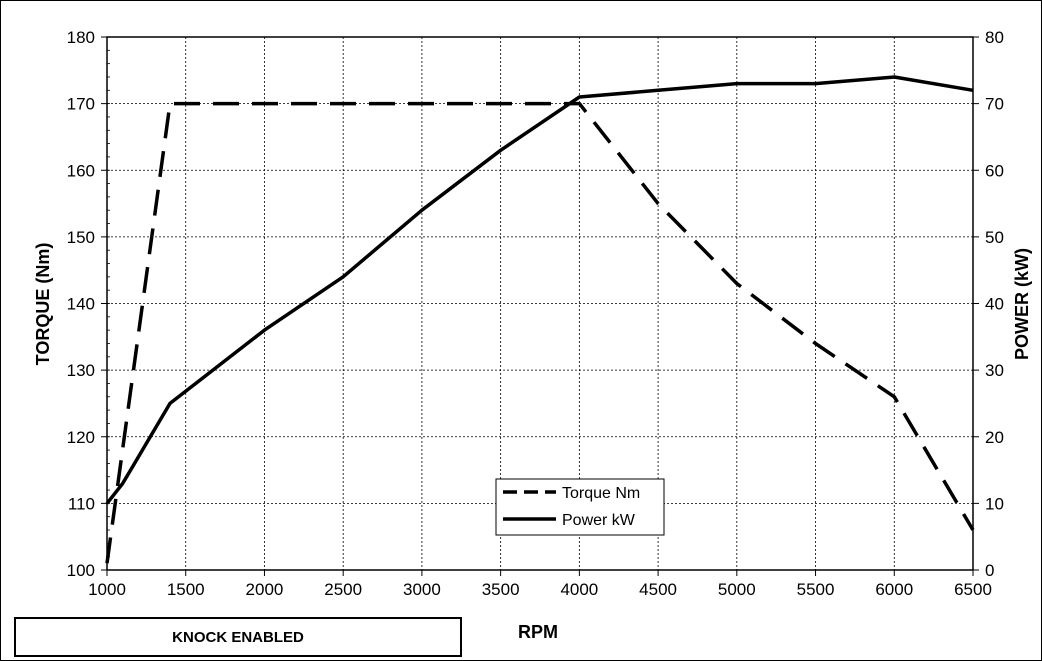 This screenshot has width=1042, height=661. Describe the element at coordinates (422, 589) in the screenshot. I see `x-tick-label: 3000` at that location.